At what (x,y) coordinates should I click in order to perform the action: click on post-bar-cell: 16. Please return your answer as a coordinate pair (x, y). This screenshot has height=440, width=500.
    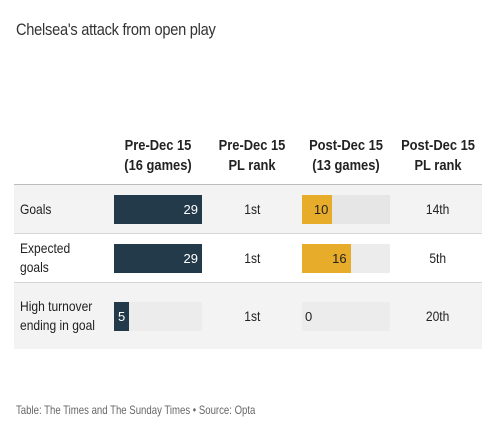
    Looking at the image, I should click on (346, 258).